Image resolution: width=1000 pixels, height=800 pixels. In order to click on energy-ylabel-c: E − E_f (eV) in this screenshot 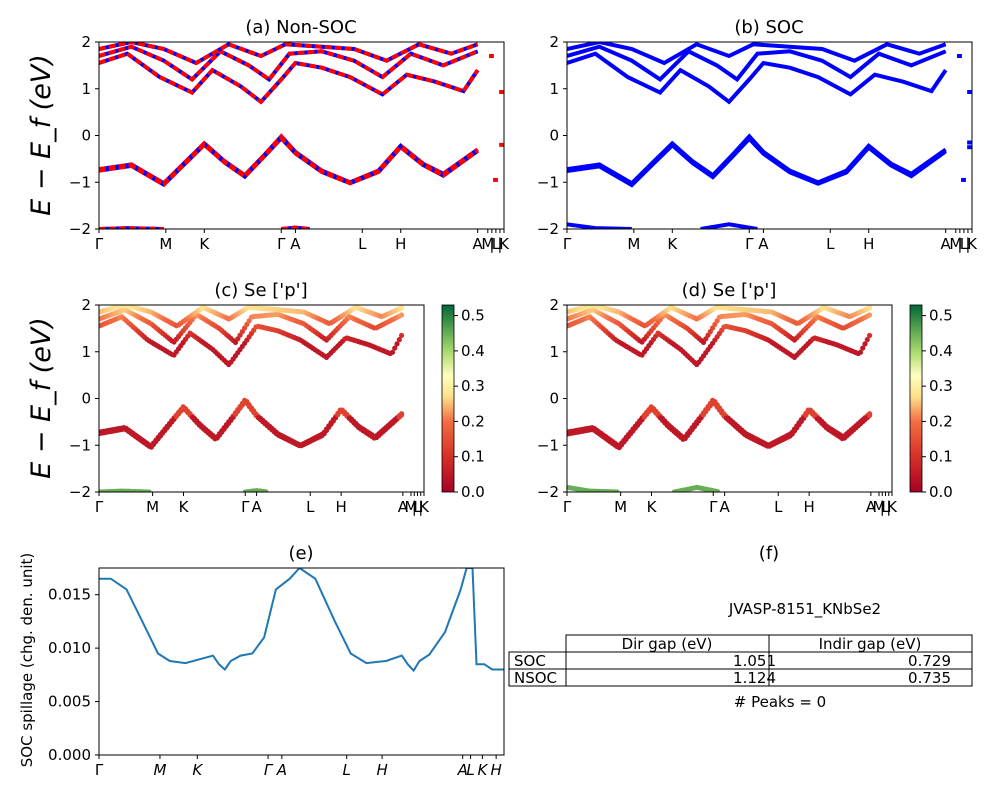, I will do `click(41, 398)`.